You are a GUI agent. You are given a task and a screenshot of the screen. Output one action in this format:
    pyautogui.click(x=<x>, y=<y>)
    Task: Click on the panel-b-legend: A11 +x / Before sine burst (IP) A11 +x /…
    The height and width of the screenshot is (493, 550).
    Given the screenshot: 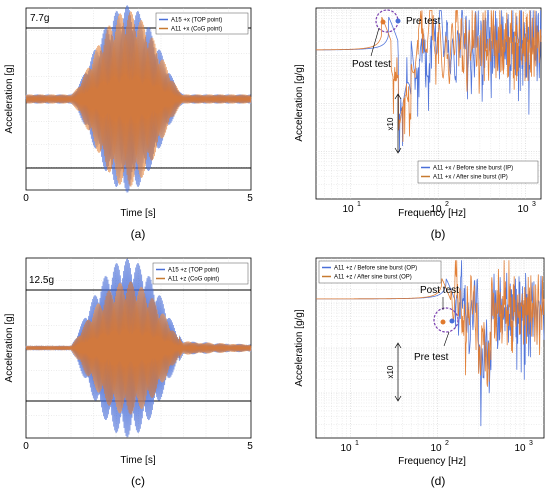 What is the action you would take?
    pyautogui.click(x=478, y=172)
    